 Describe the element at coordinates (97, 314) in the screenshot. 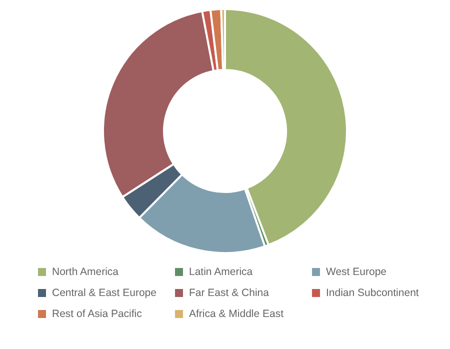

I see `legend-label: Rest of Asia Pacific` at that location.